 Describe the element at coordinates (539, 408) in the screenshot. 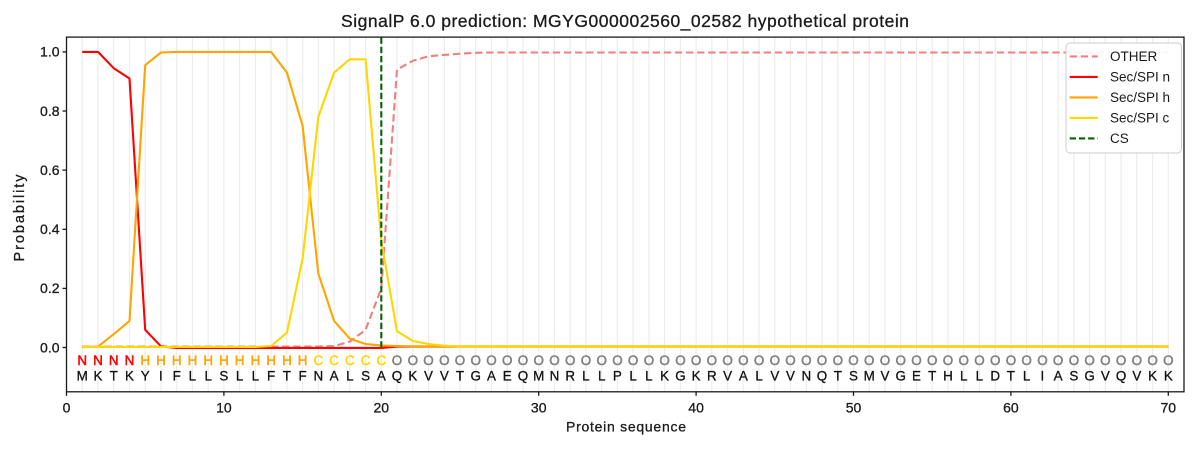

I see `svg-text: 30` at that location.